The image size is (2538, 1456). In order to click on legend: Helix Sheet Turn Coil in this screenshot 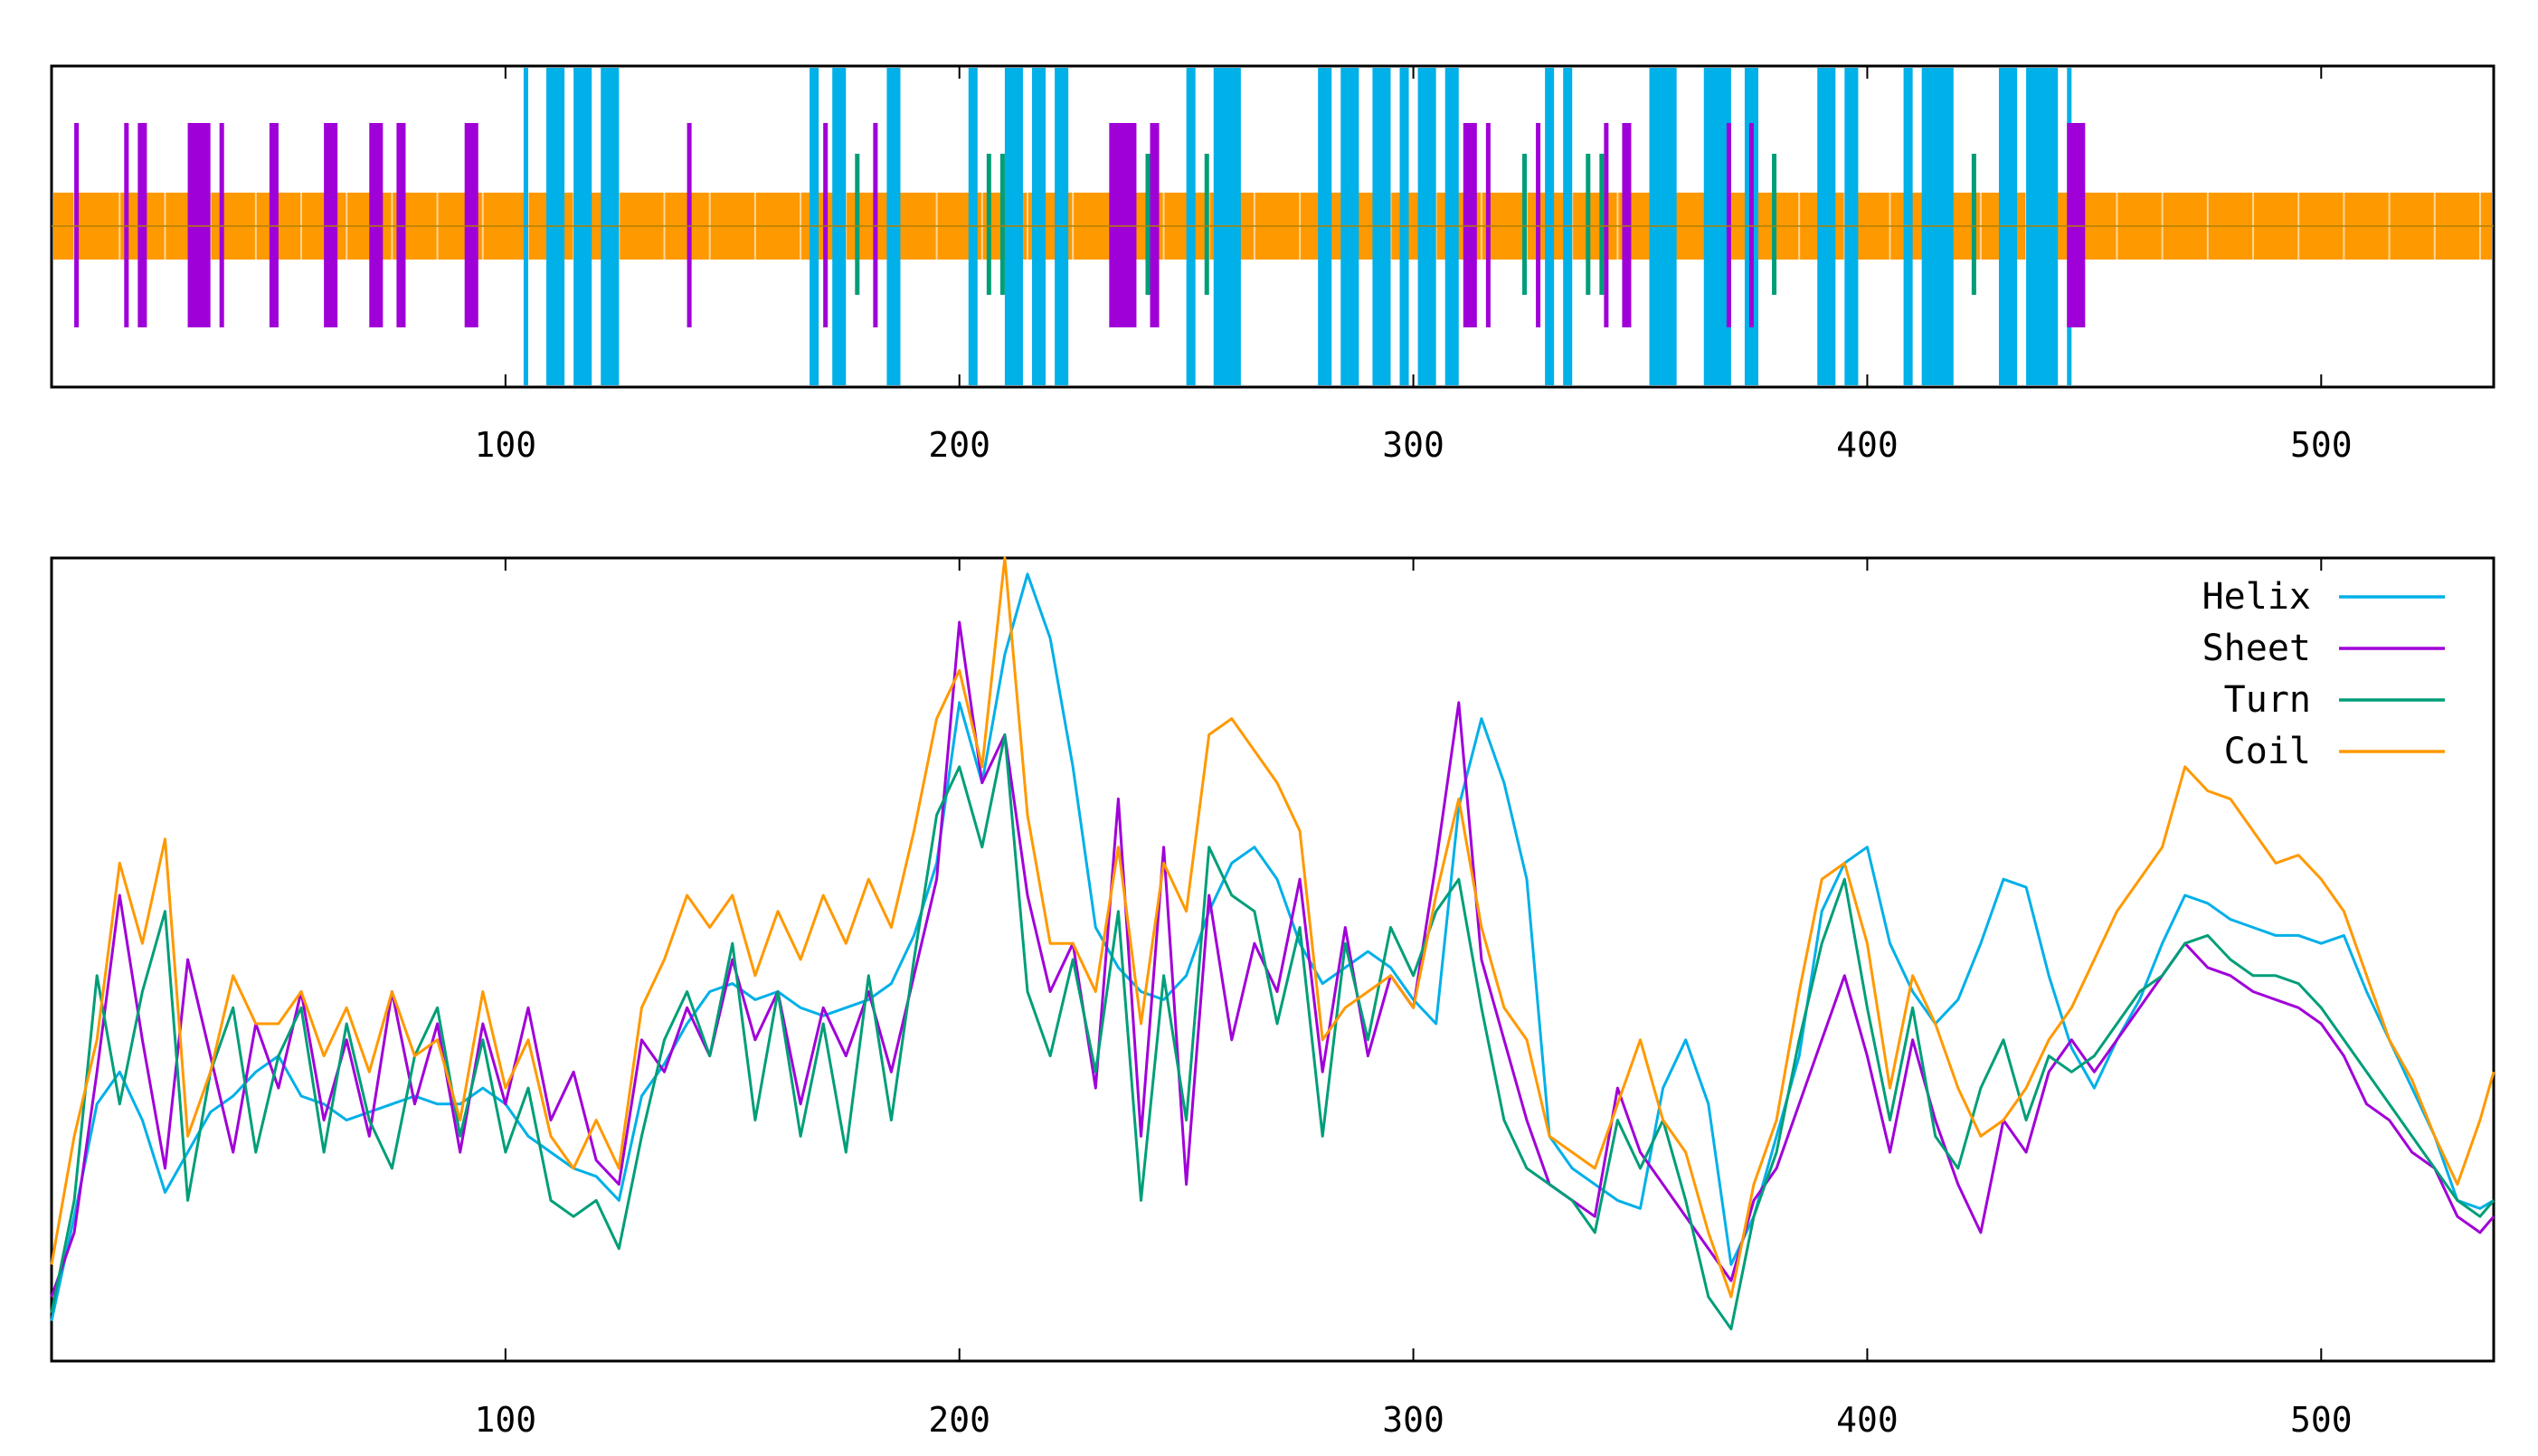, I will do `click(2323, 674)`.